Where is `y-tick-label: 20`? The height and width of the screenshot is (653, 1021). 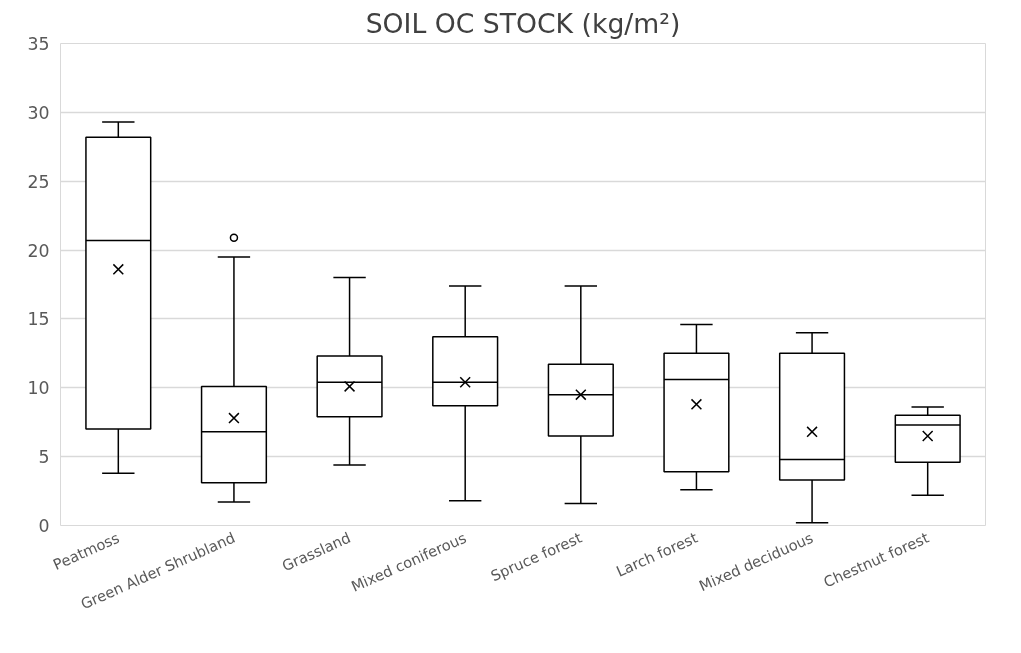
y-tick-label: 20 is located at coordinates (38, 250).